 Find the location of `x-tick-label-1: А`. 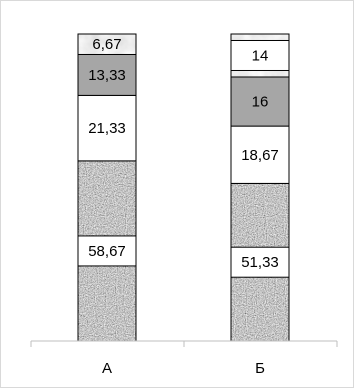

x-tick-label-1: А is located at coordinates (107, 368).